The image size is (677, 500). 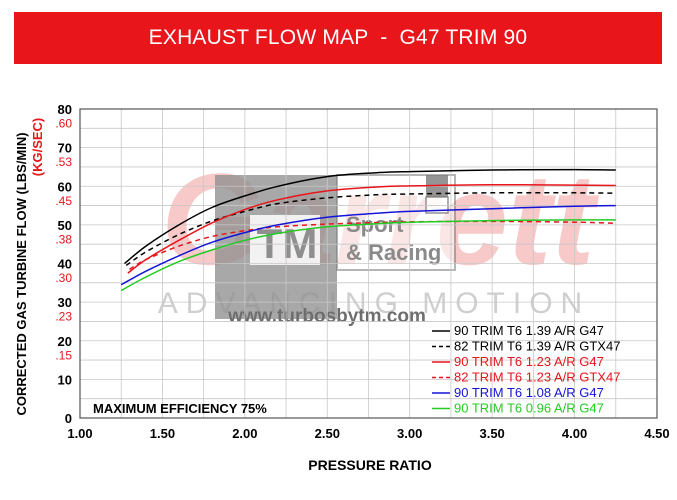 What do you see at coordinates (37, 147) in the screenshot?
I see `y2-axis-label: (KG/SEC)` at bounding box center [37, 147].